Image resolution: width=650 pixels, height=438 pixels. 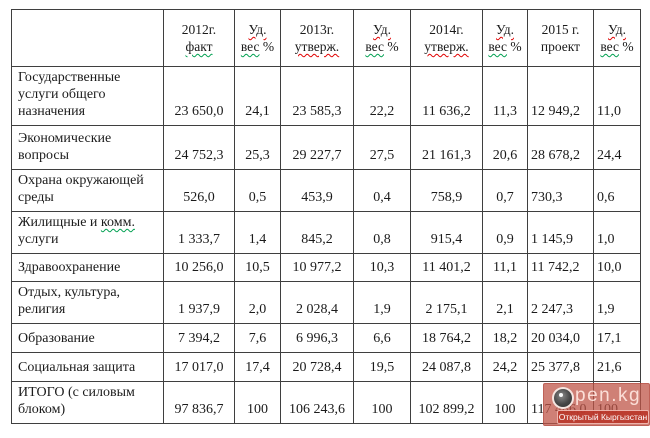 I want to click on row-label: ИТОГО (с силовым блоком), so click(x=87, y=402).